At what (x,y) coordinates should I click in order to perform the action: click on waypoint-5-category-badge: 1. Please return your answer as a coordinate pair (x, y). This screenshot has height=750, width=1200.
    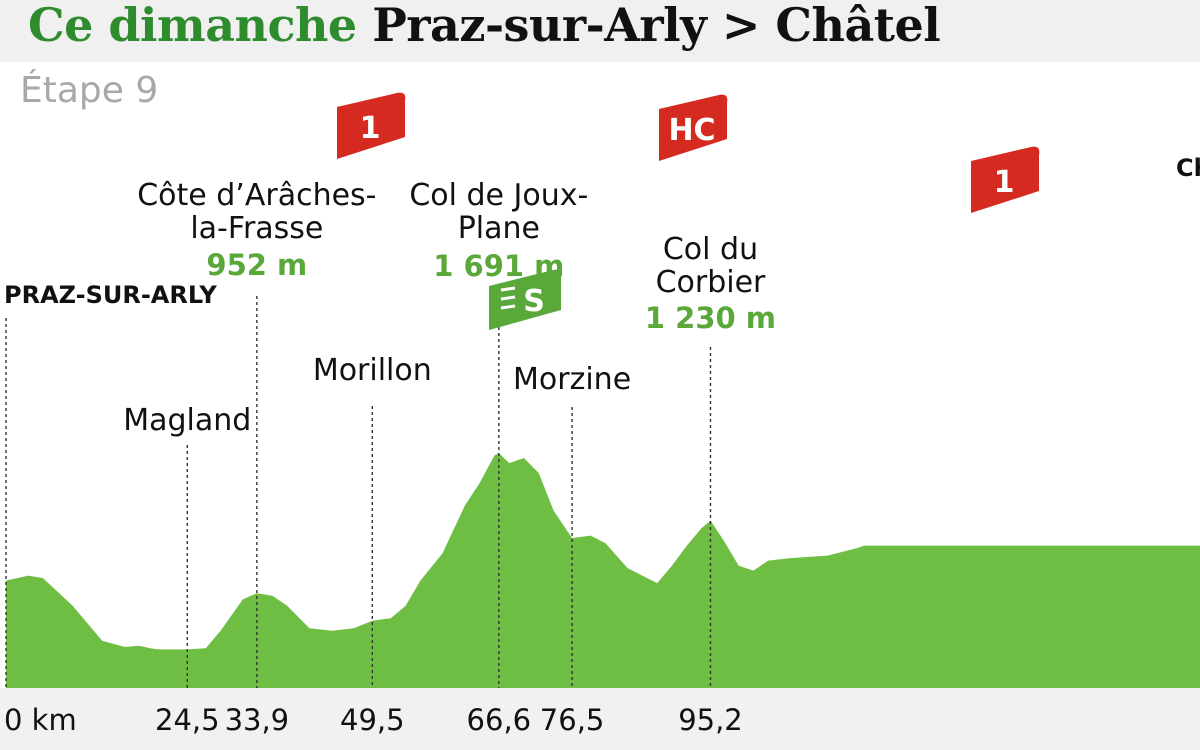
    Looking at the image, I should click on (1005, 179).